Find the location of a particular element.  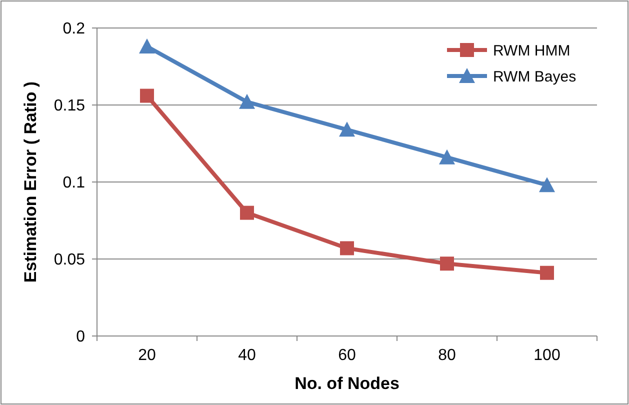

x-axis-title: No. of Nodes is located at coordinates (347, 383).